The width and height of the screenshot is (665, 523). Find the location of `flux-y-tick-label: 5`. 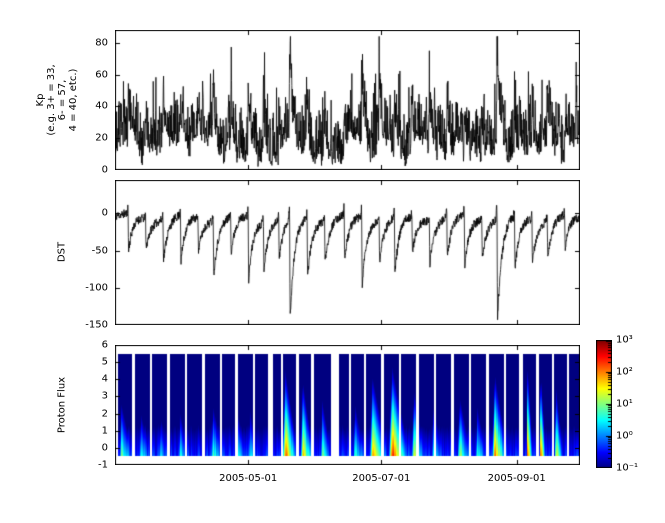

flux-y-tick-label: 5 is located at coordinates (104, 362).